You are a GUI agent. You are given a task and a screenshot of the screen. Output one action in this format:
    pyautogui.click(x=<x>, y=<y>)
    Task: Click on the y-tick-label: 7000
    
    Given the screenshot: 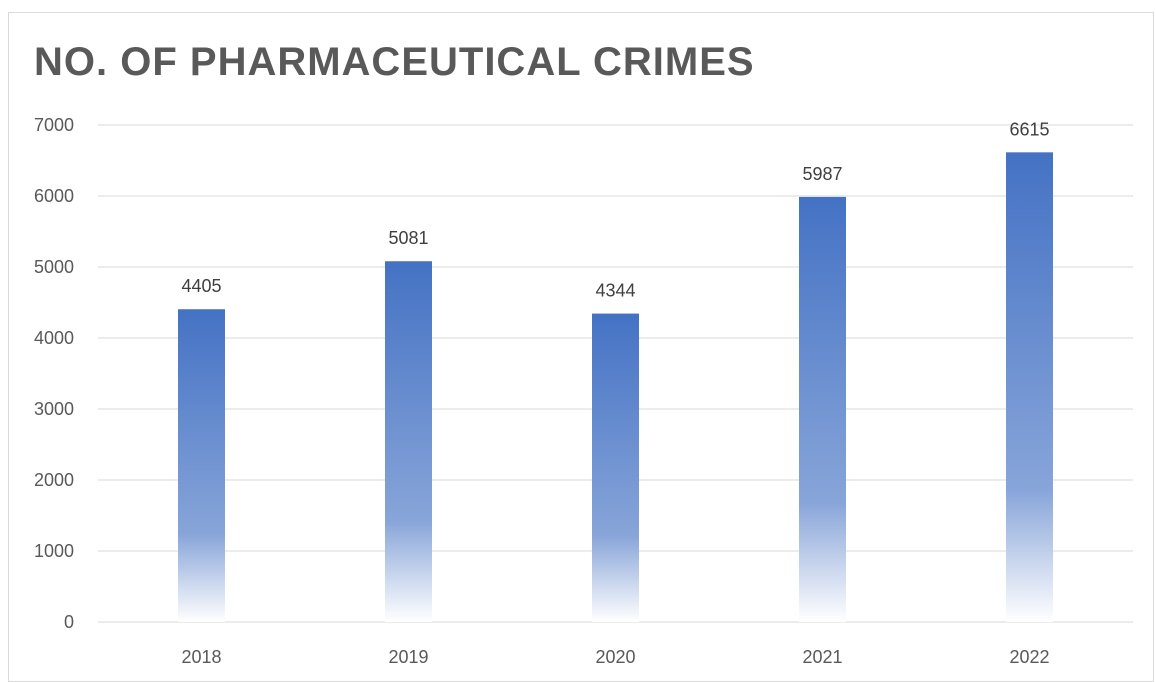 What is the action you would take?
    pyautogui.click(x=54, y=125)
    